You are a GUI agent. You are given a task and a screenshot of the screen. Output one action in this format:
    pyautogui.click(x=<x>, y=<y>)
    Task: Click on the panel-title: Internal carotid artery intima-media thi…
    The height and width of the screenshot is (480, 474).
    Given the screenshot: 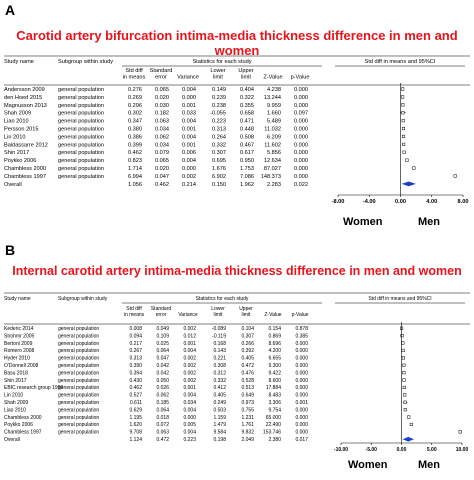 What is the action you would take?
    pyautogui.click(x=237, y=271)
    